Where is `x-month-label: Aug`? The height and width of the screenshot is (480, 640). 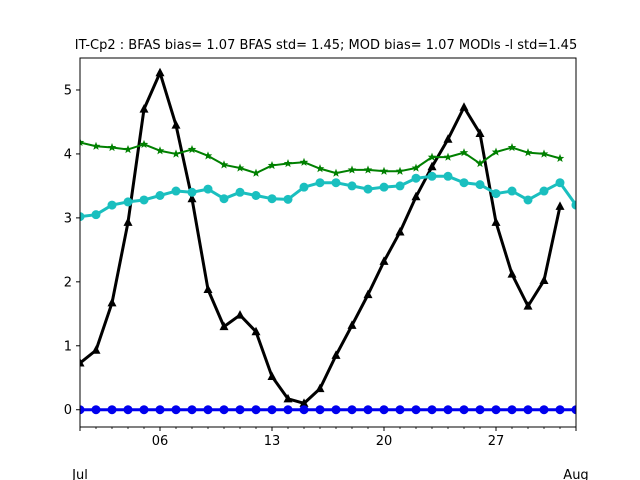 x-month-label: Aug is located at coordinates (575, 474).